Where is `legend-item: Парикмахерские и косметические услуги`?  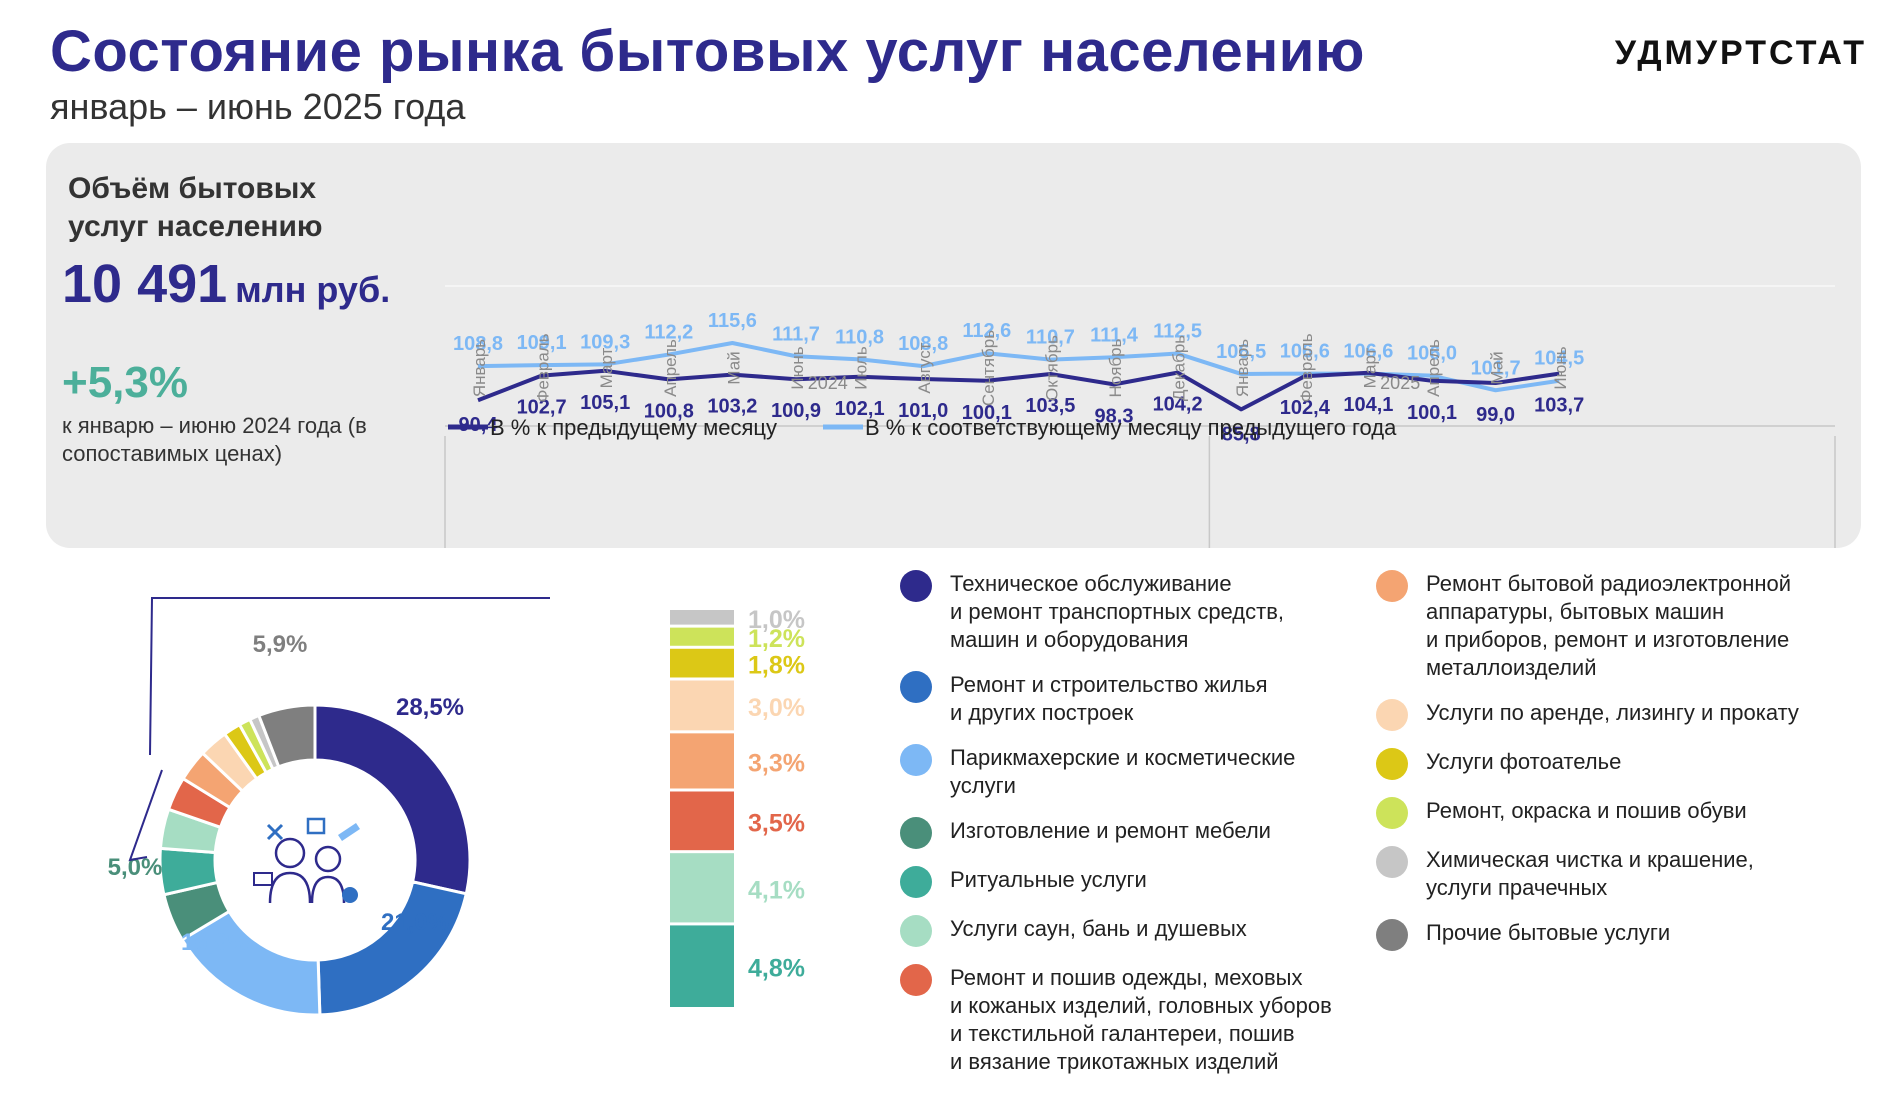
legend-item: Парикмахерские и косметические услуги is located at coordinates (1135, 772).